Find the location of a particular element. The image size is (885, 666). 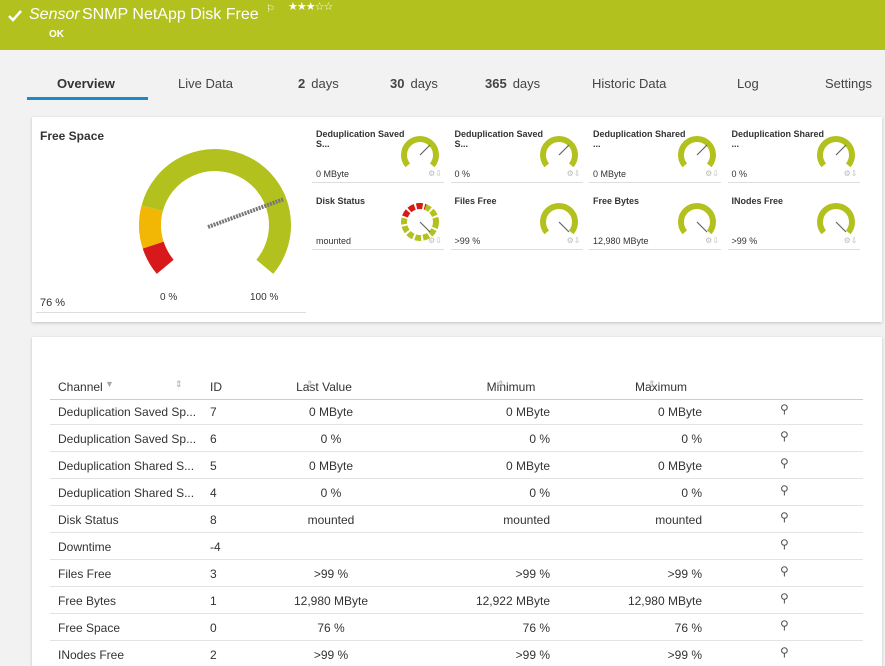

tab: 2days is located at coordinates (318, 83).